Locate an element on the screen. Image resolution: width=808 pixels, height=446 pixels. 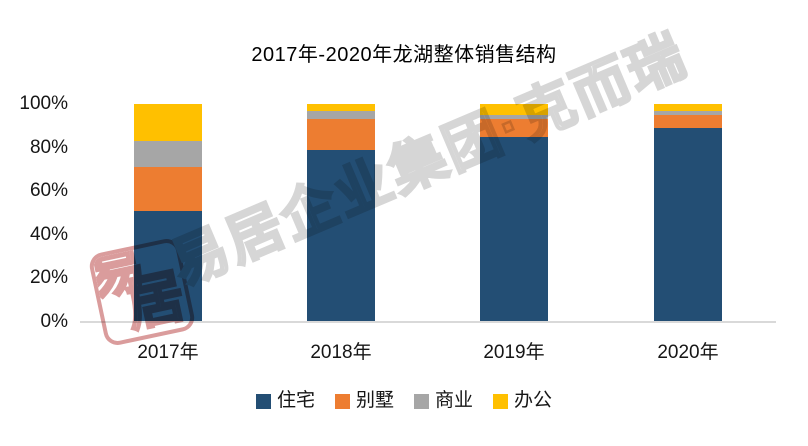
y-axis-tick-label: 20% is located at coordinates (48, 278).